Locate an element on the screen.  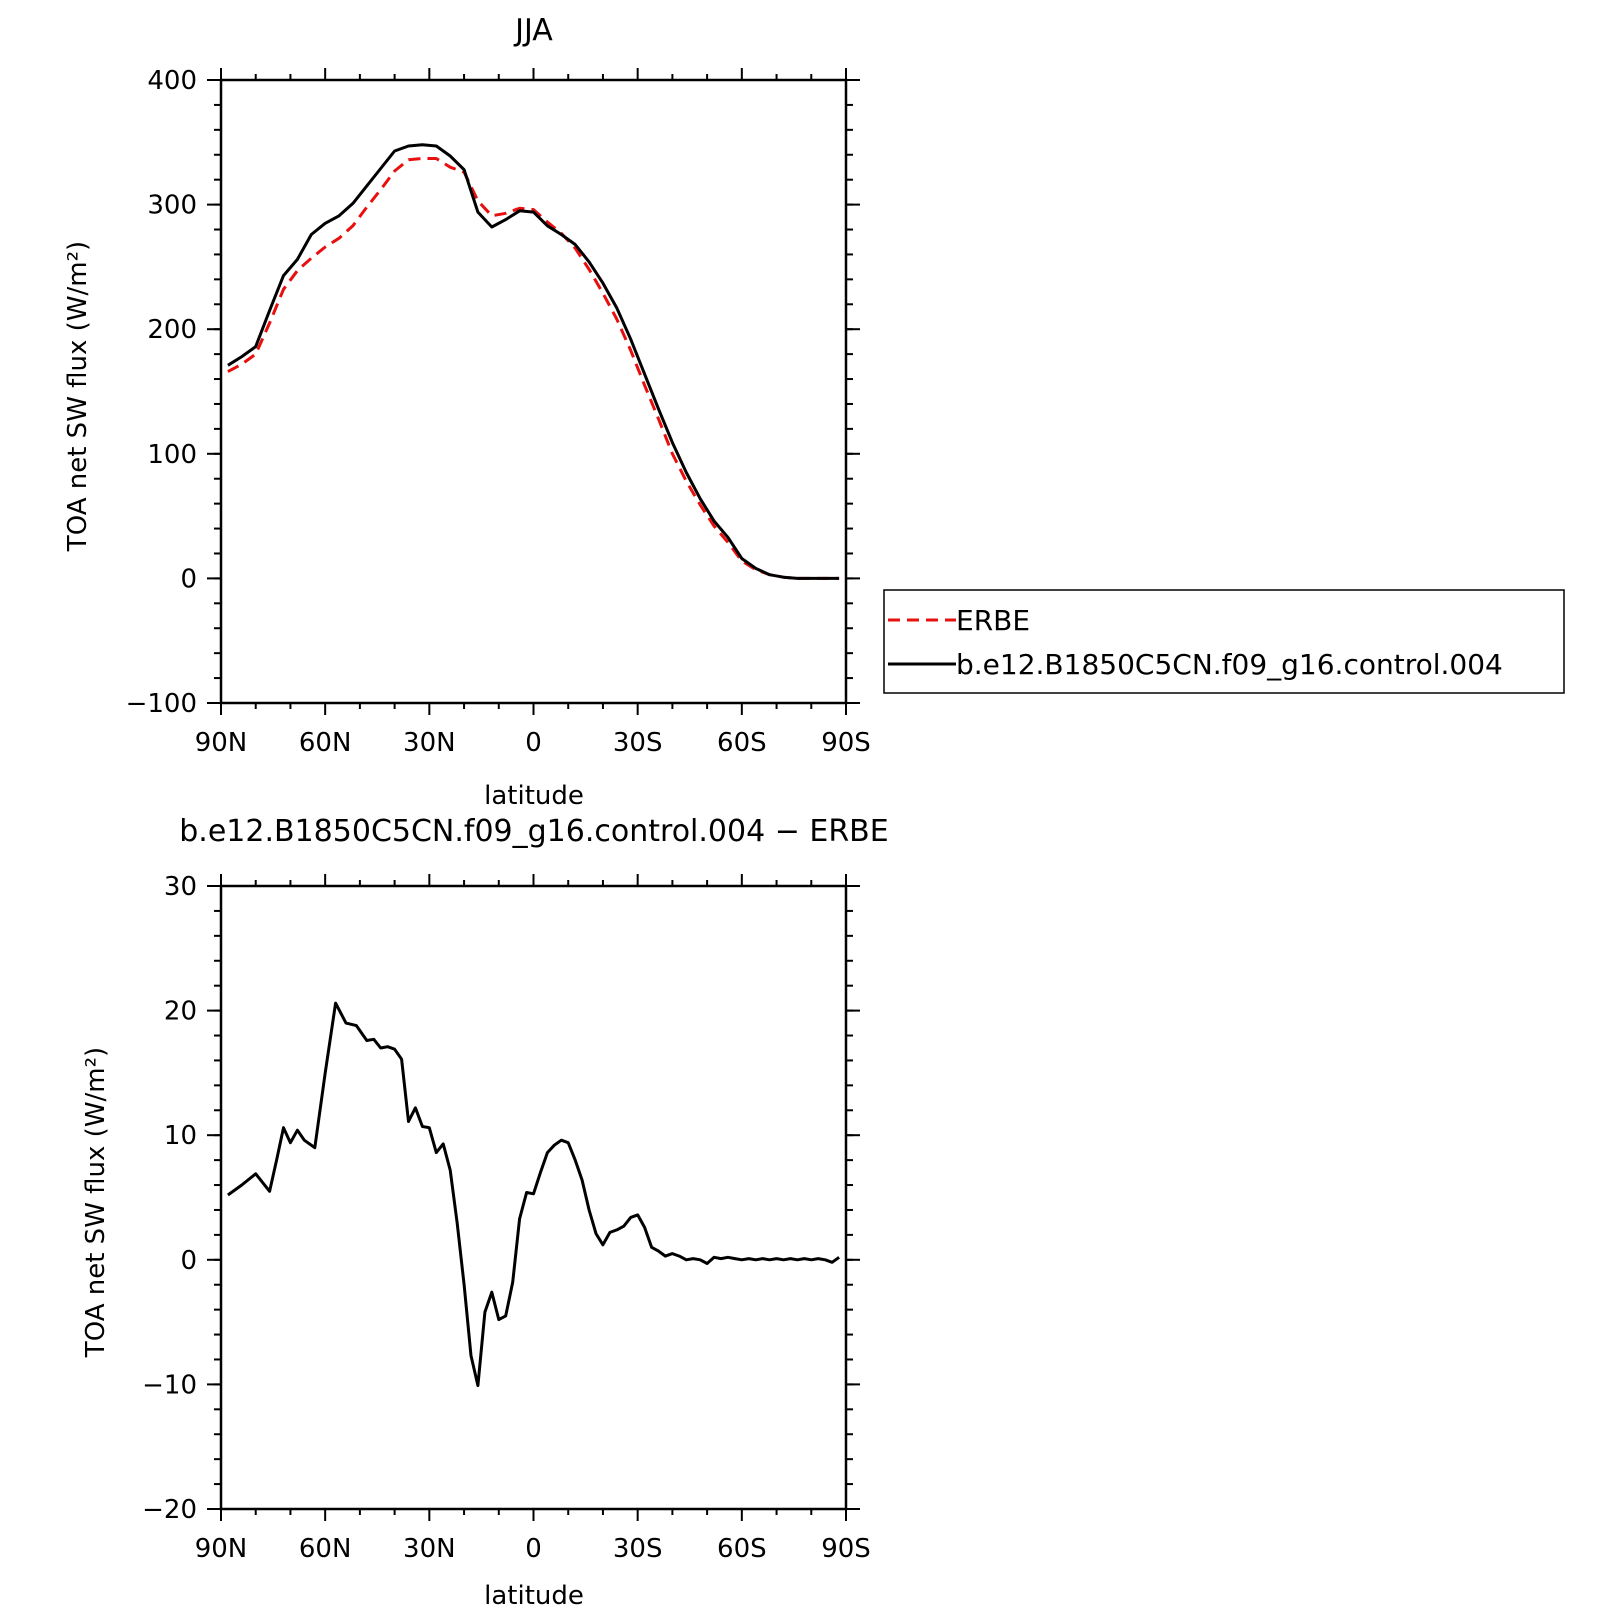
y-tick-label: 10 is located at coordinates (180, 1136).